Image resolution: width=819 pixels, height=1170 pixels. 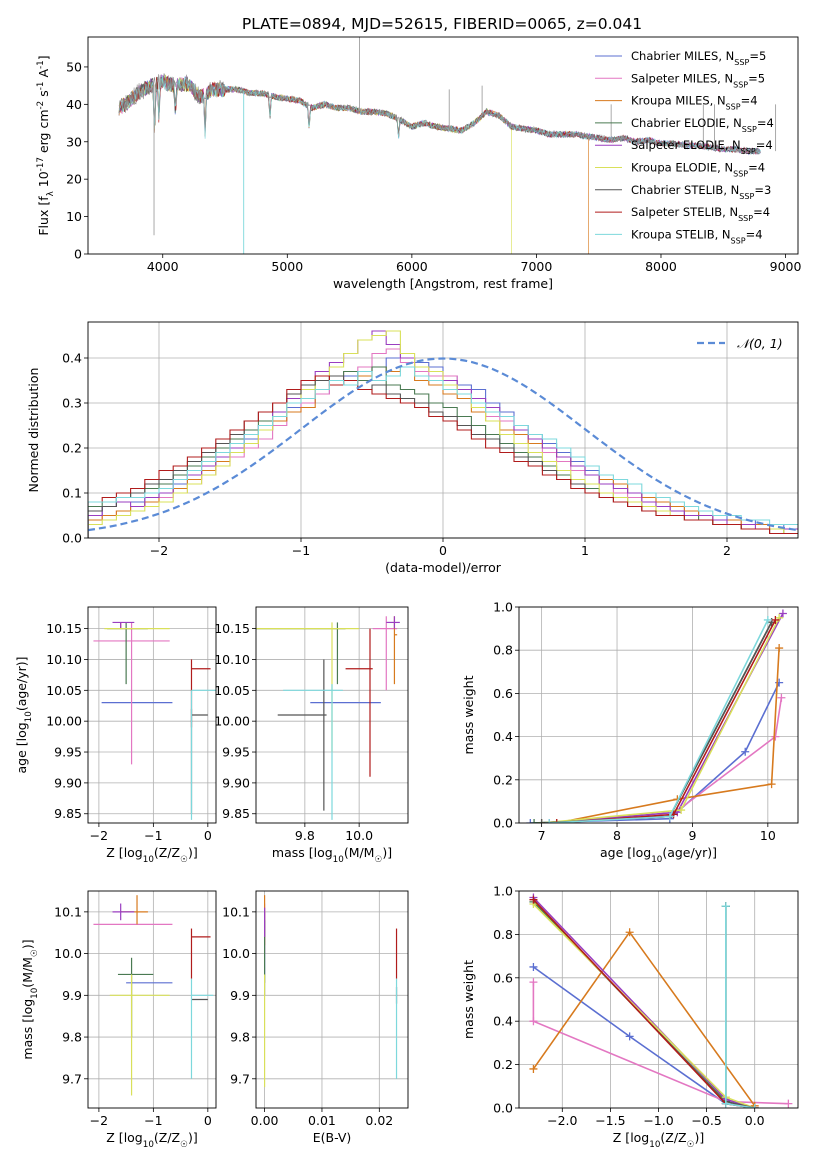 What do you see at coordinates (305, 835) in the screenshot?
I see `age-vs-mass-xtick-label: 9.8` at bounding box center [305, 835].